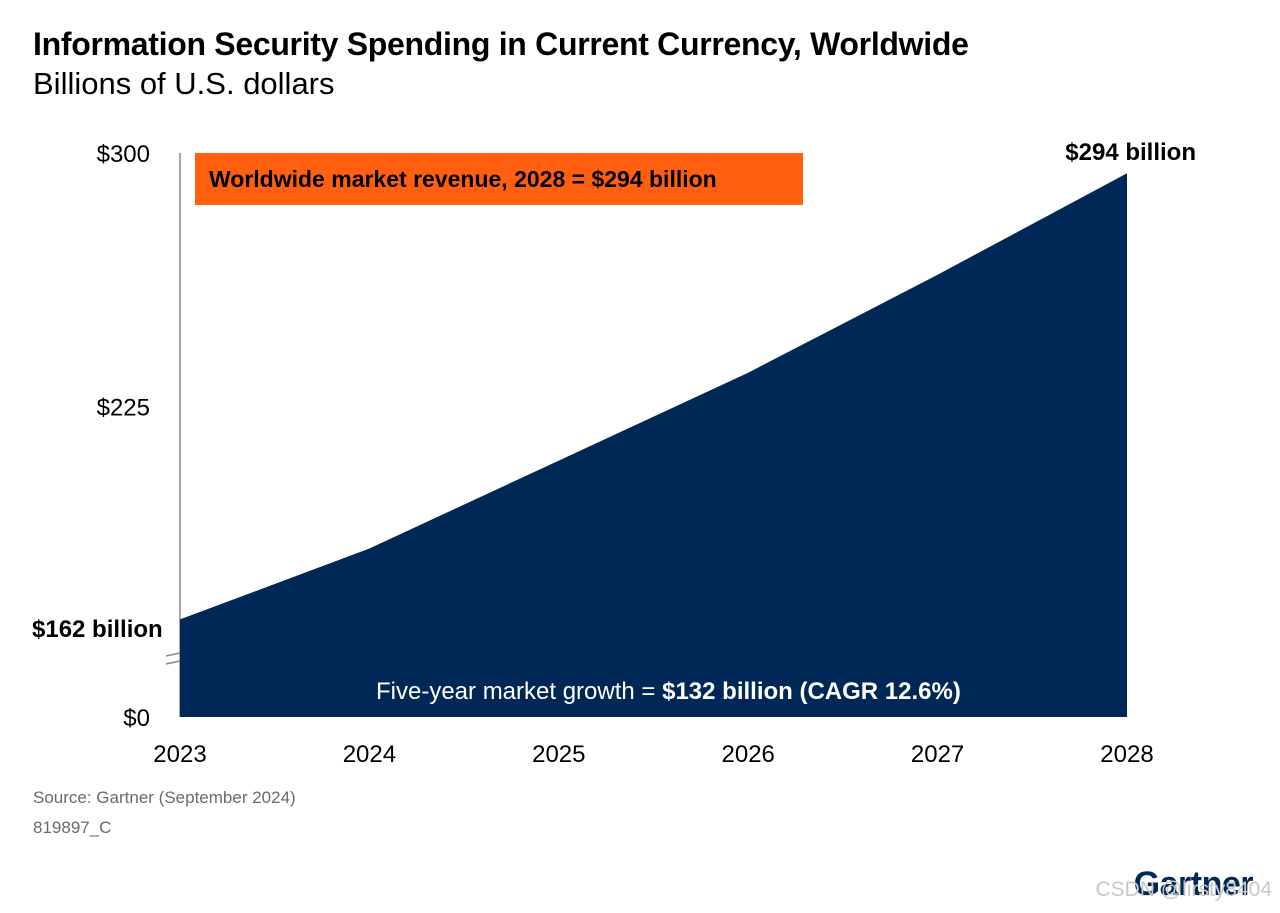 The height and width of the screenshot is (913, 1280). Describe the element at coordinates (97, 629) in the screenshot. I see `start-value-label: $162 billion` at that location.